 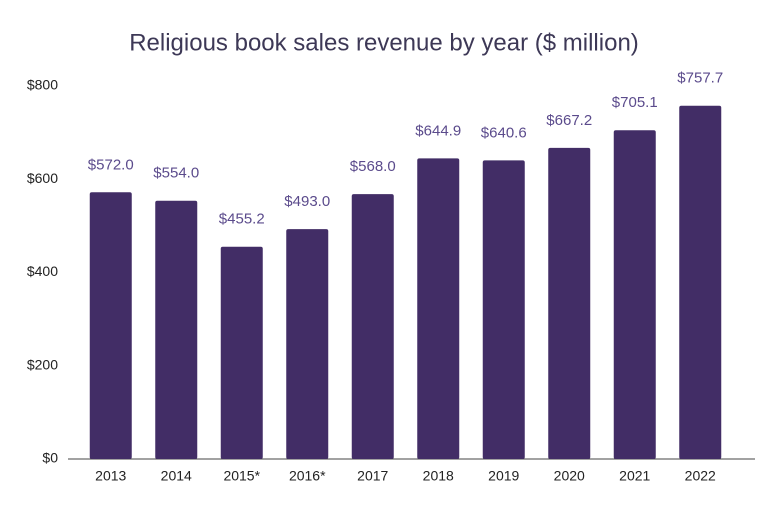 I want to click on value-label: $493.0, so click(x=307, y=201).